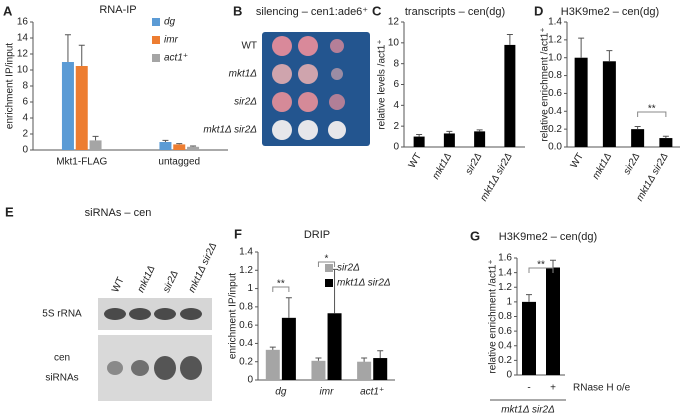 This screenshot has height=417, width=685. I want to click on panel-letter: C, so click(377, 10).